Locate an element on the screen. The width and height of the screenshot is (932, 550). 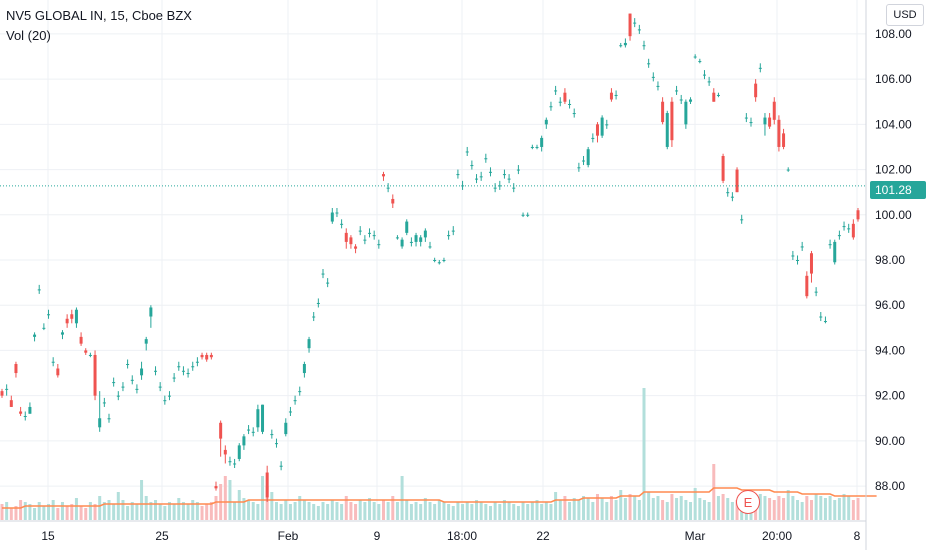
last-price-label: 101.28 is located at coordinates (898, 190).